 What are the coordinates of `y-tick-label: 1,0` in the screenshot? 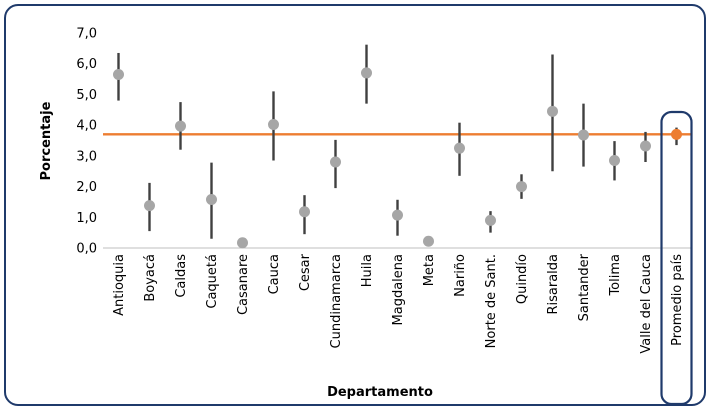 It's located at (86, 218).